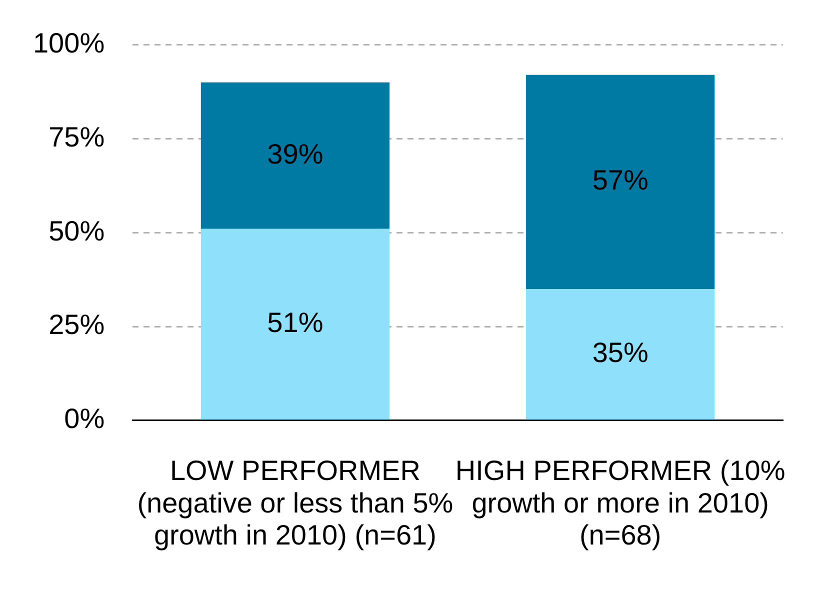 The width and height of the screenshot is (825, 589). What do you see at coordinates (295, 503) in the screenshot?
I see `x-tick-label: LOW PERFORMER (negative or less than 5% growth in 2010) (n=61)` at bounding box center [295, 503].